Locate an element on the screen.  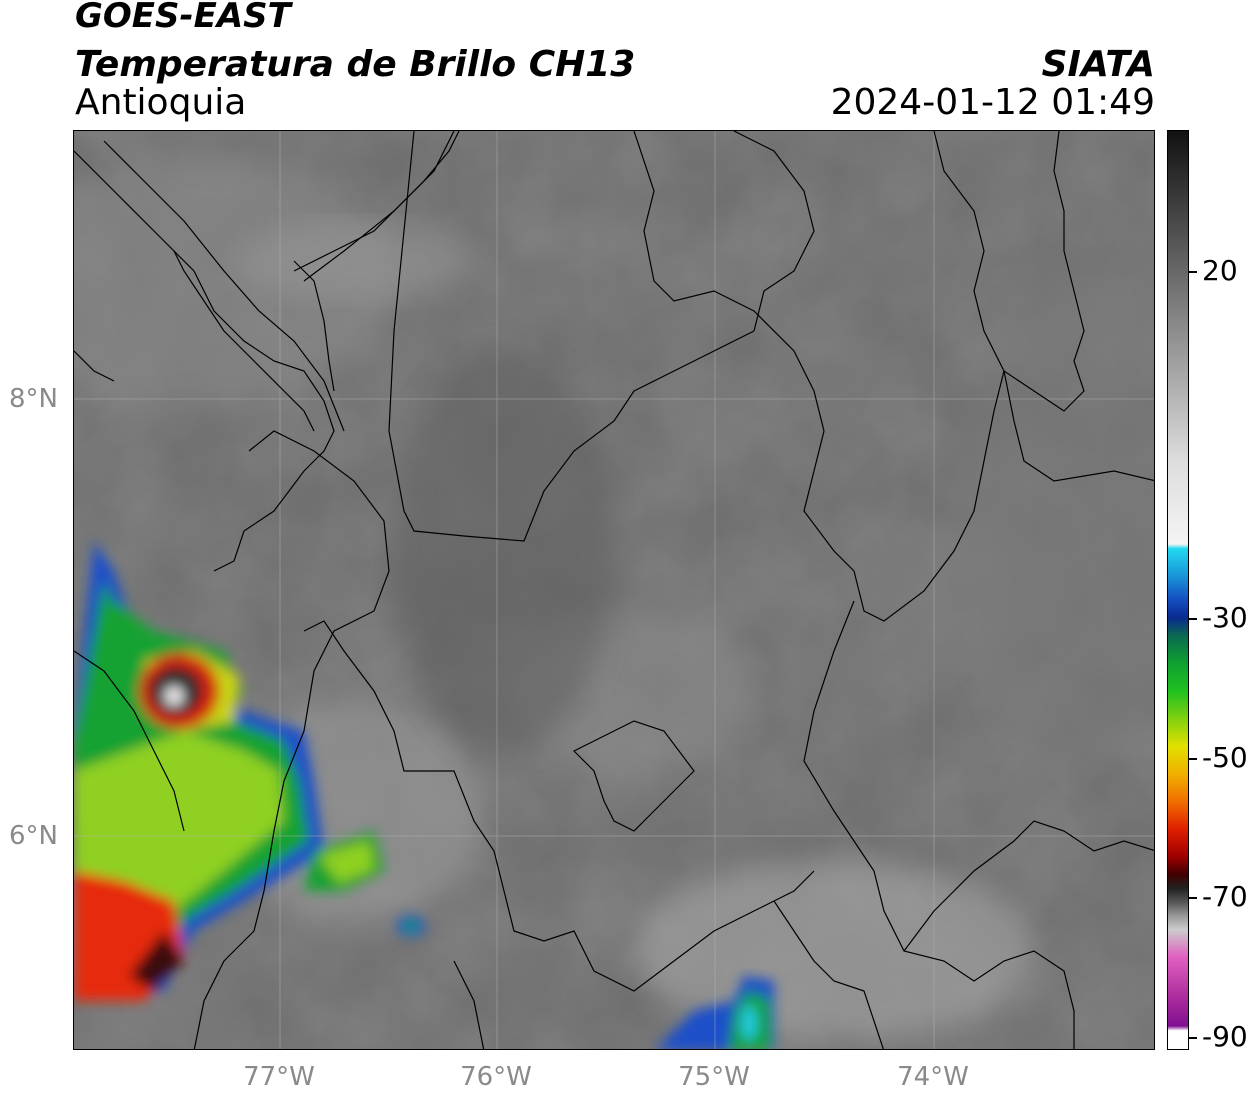
colorbar-label: -90 is located at coordinates (1225, 1036).